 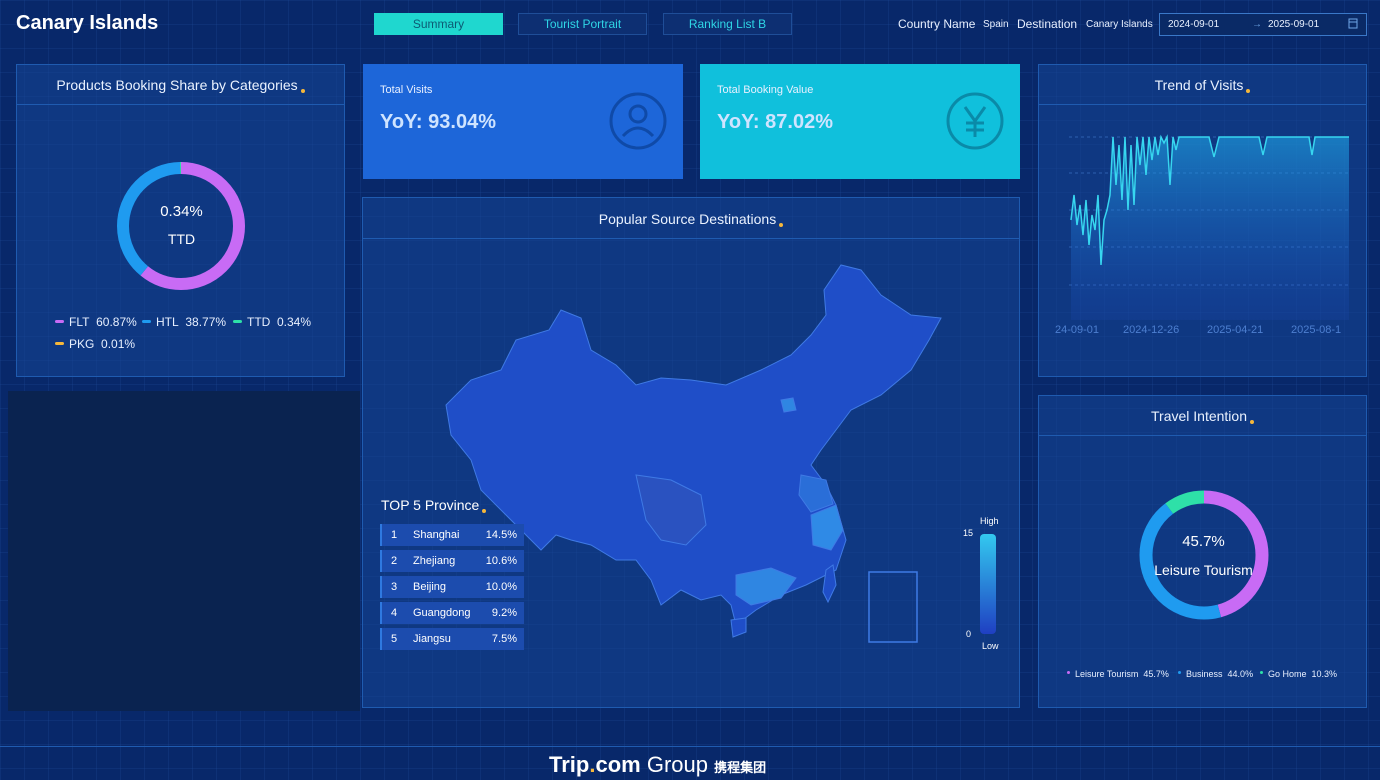 I want to click on map-hainan, so click(x=738, y=627).